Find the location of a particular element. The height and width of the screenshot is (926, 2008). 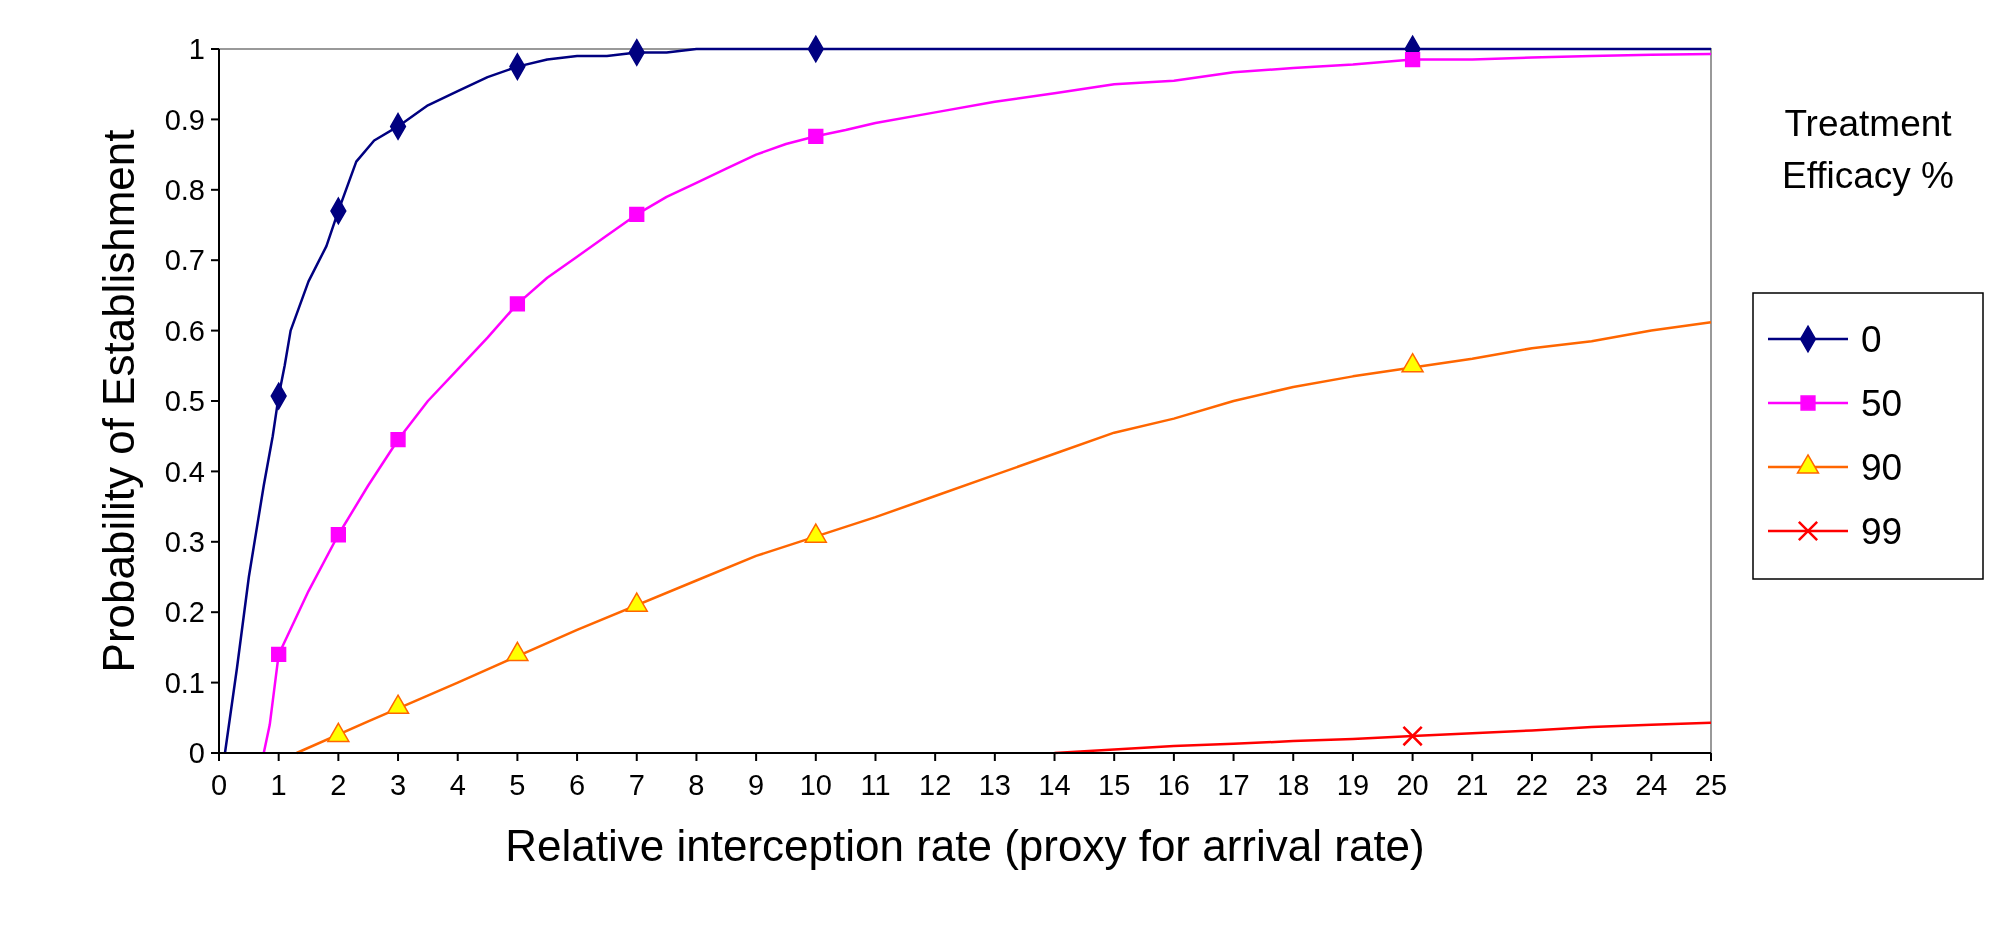

y-tick-label: 0.8 is located at coordinates (184, 189).